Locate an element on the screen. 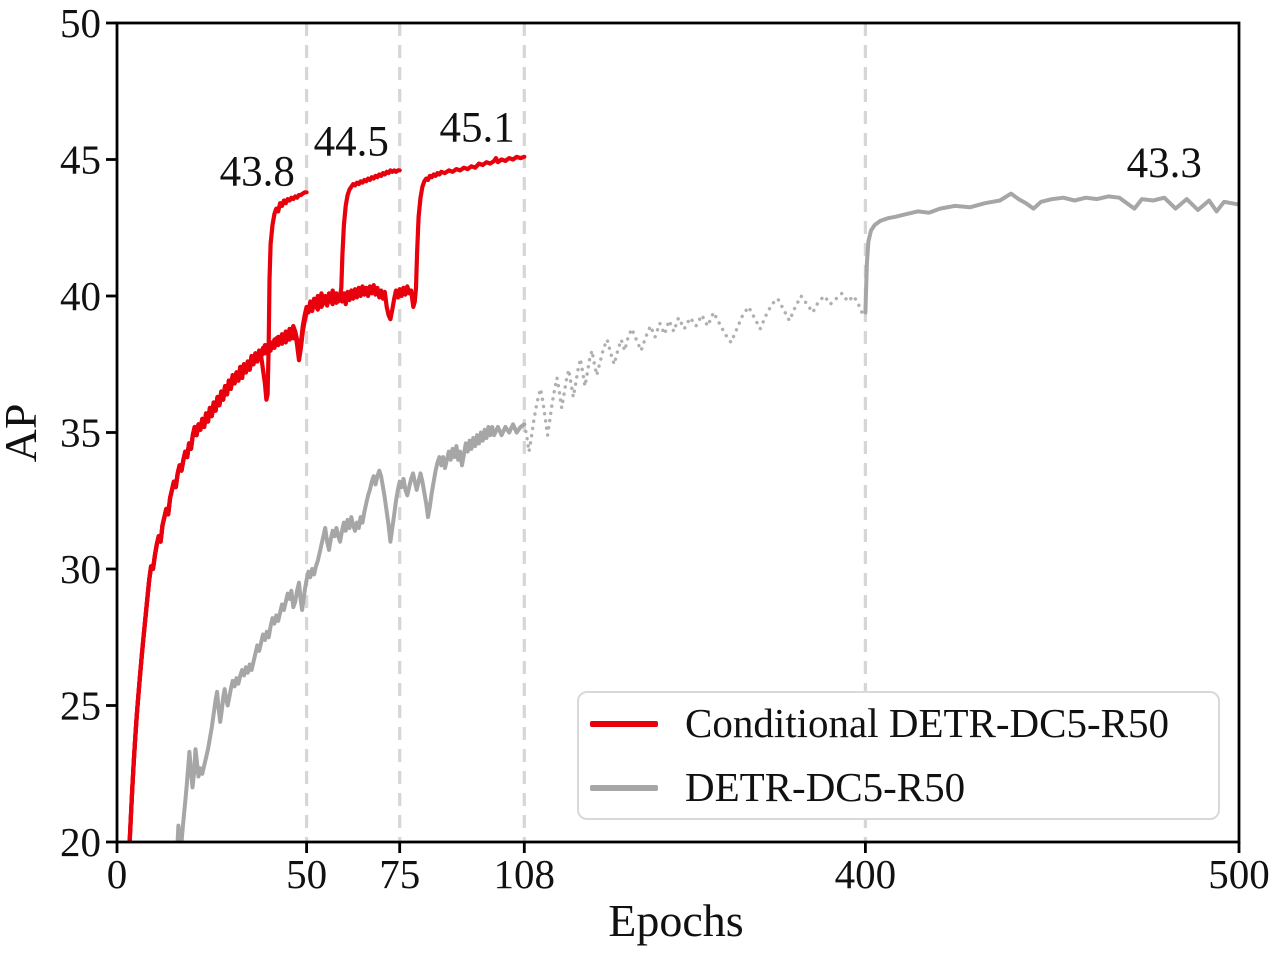 This screenshot has height=960, width=1280. legend: Conditional DETR-DC5-R50 DETR-DC5-R50 is located at coordinates (898, 755).